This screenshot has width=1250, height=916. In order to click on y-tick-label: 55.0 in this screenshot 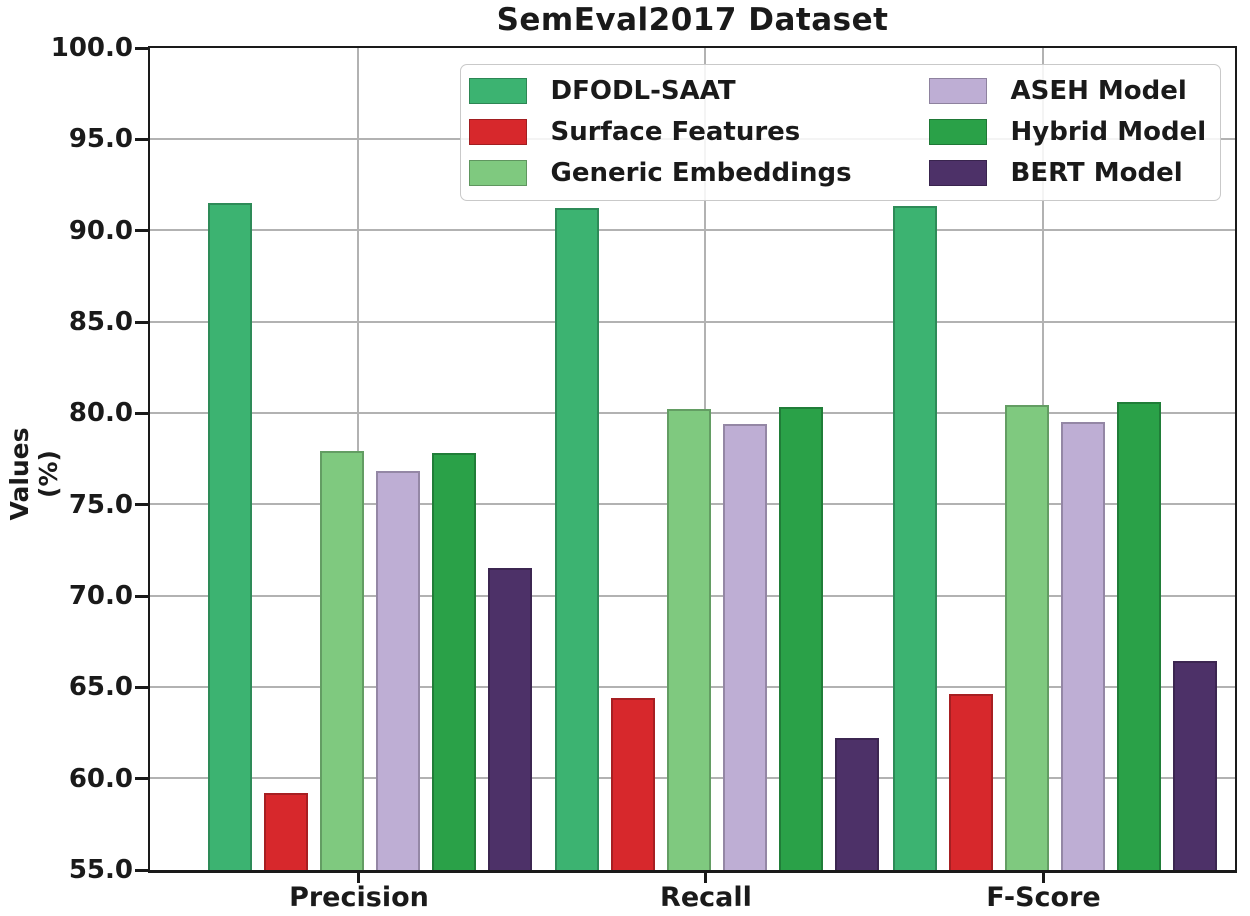, I will do `click(100, 870)`.